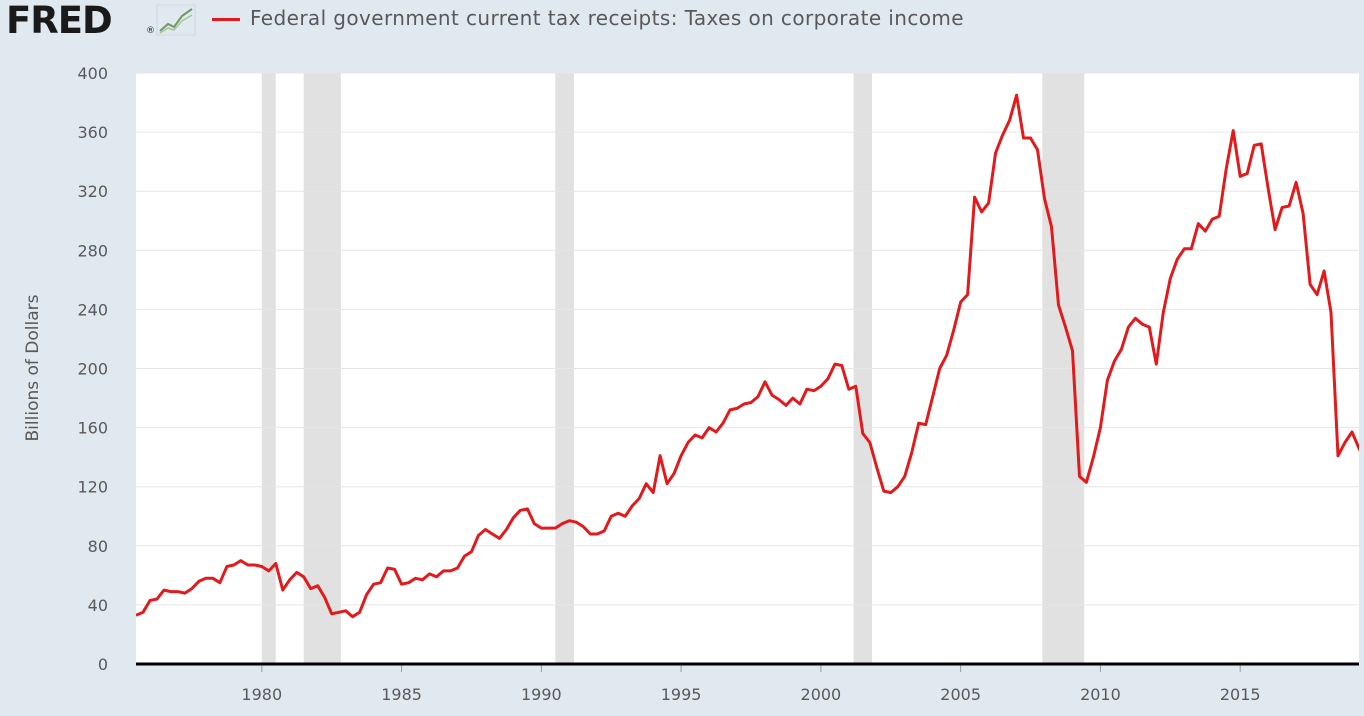  I want to click on x-axis-ticks: 1980 1985 1990 1995 2000 2005 2010 2015, so click(751, 684).